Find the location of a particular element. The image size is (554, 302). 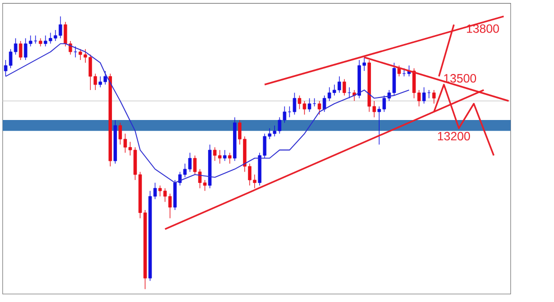

annotation: 13800 is located at coordinates (482, 28).